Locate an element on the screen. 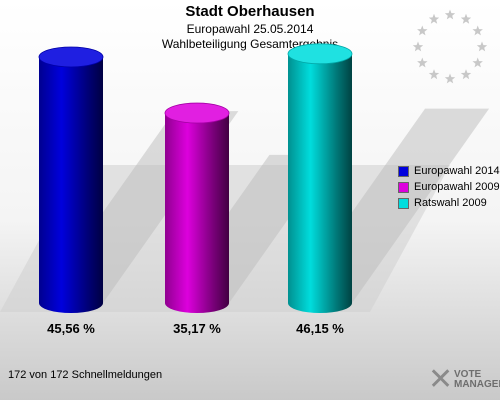  value-label: 35,17 % is located at coordinates (197, 328).